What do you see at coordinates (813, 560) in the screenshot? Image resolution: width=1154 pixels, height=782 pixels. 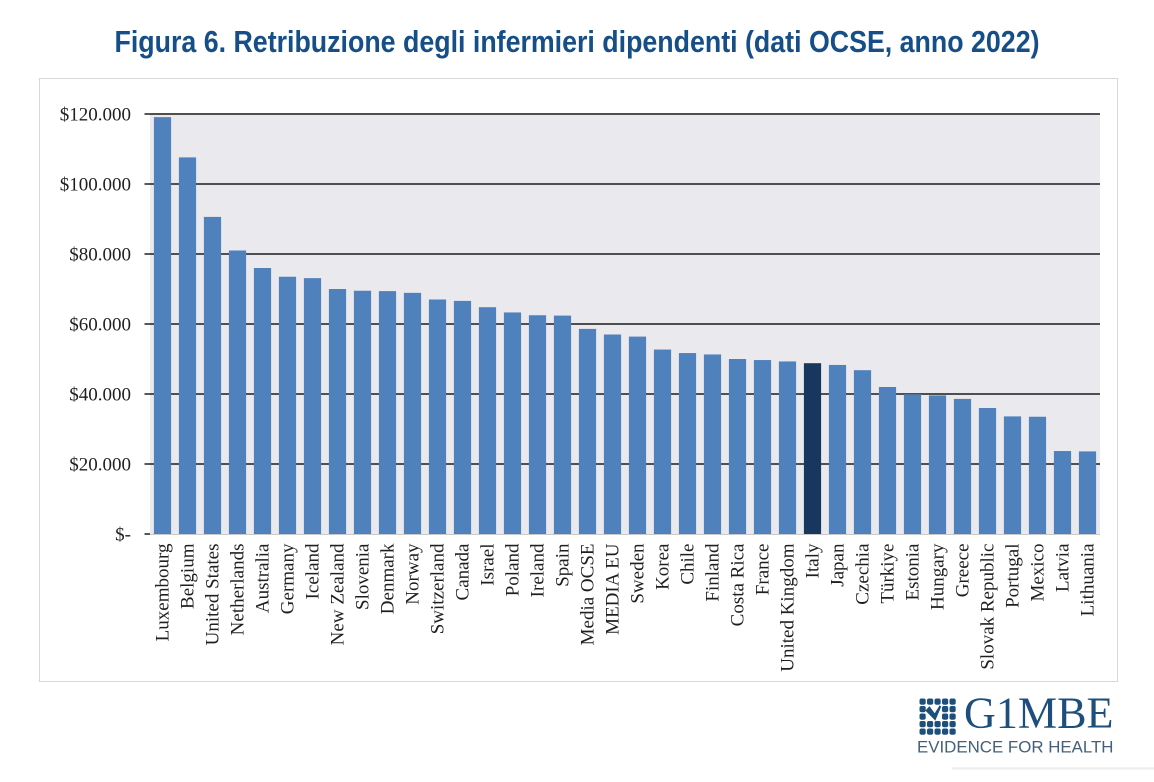 I see `svg-text: Italy` at bounding box center [813, 560].